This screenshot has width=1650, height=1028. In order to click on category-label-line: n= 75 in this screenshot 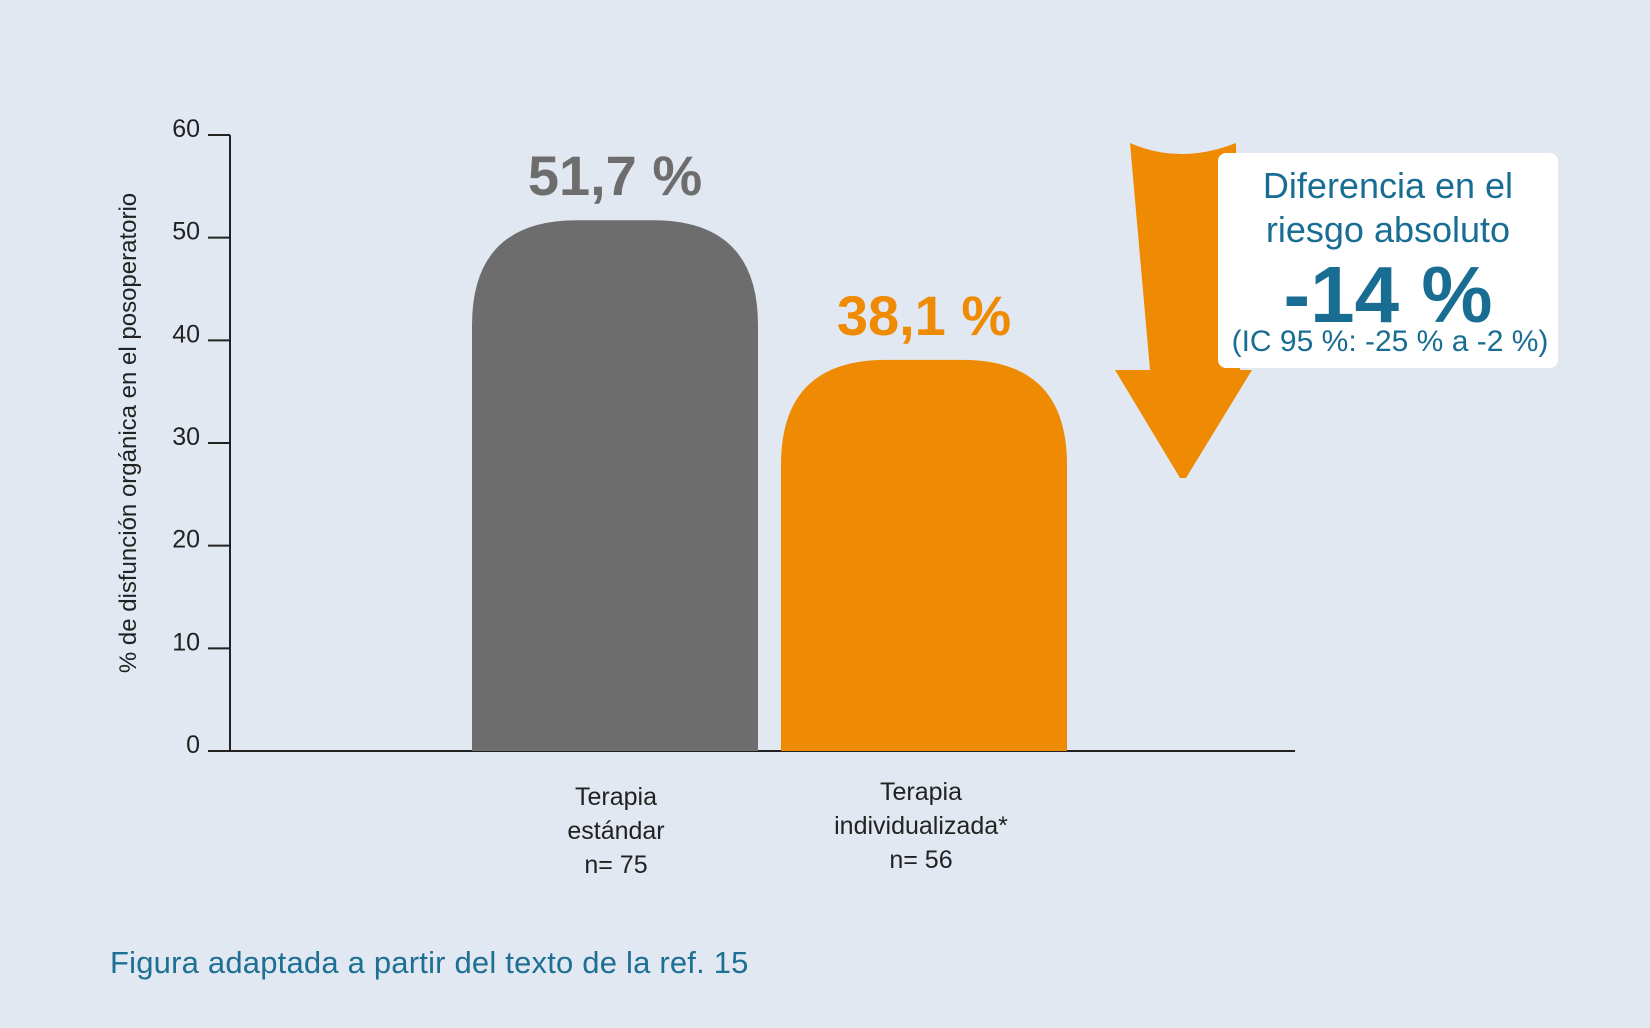, I will do `click(616, 865)`.